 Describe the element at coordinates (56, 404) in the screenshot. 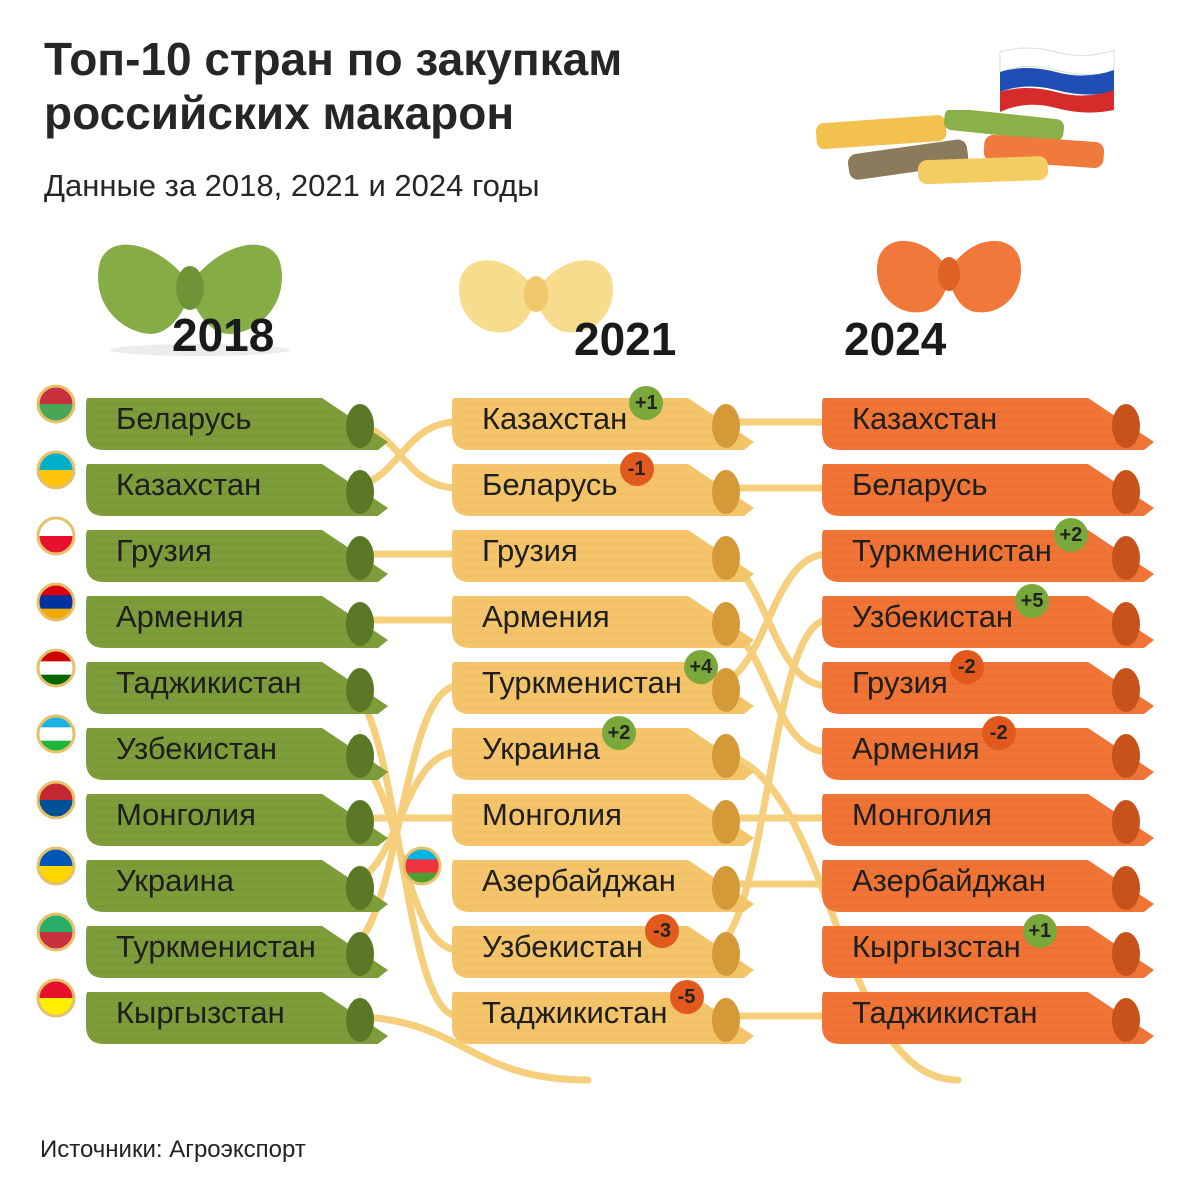

I see `belarus-flag-icon` at that location.